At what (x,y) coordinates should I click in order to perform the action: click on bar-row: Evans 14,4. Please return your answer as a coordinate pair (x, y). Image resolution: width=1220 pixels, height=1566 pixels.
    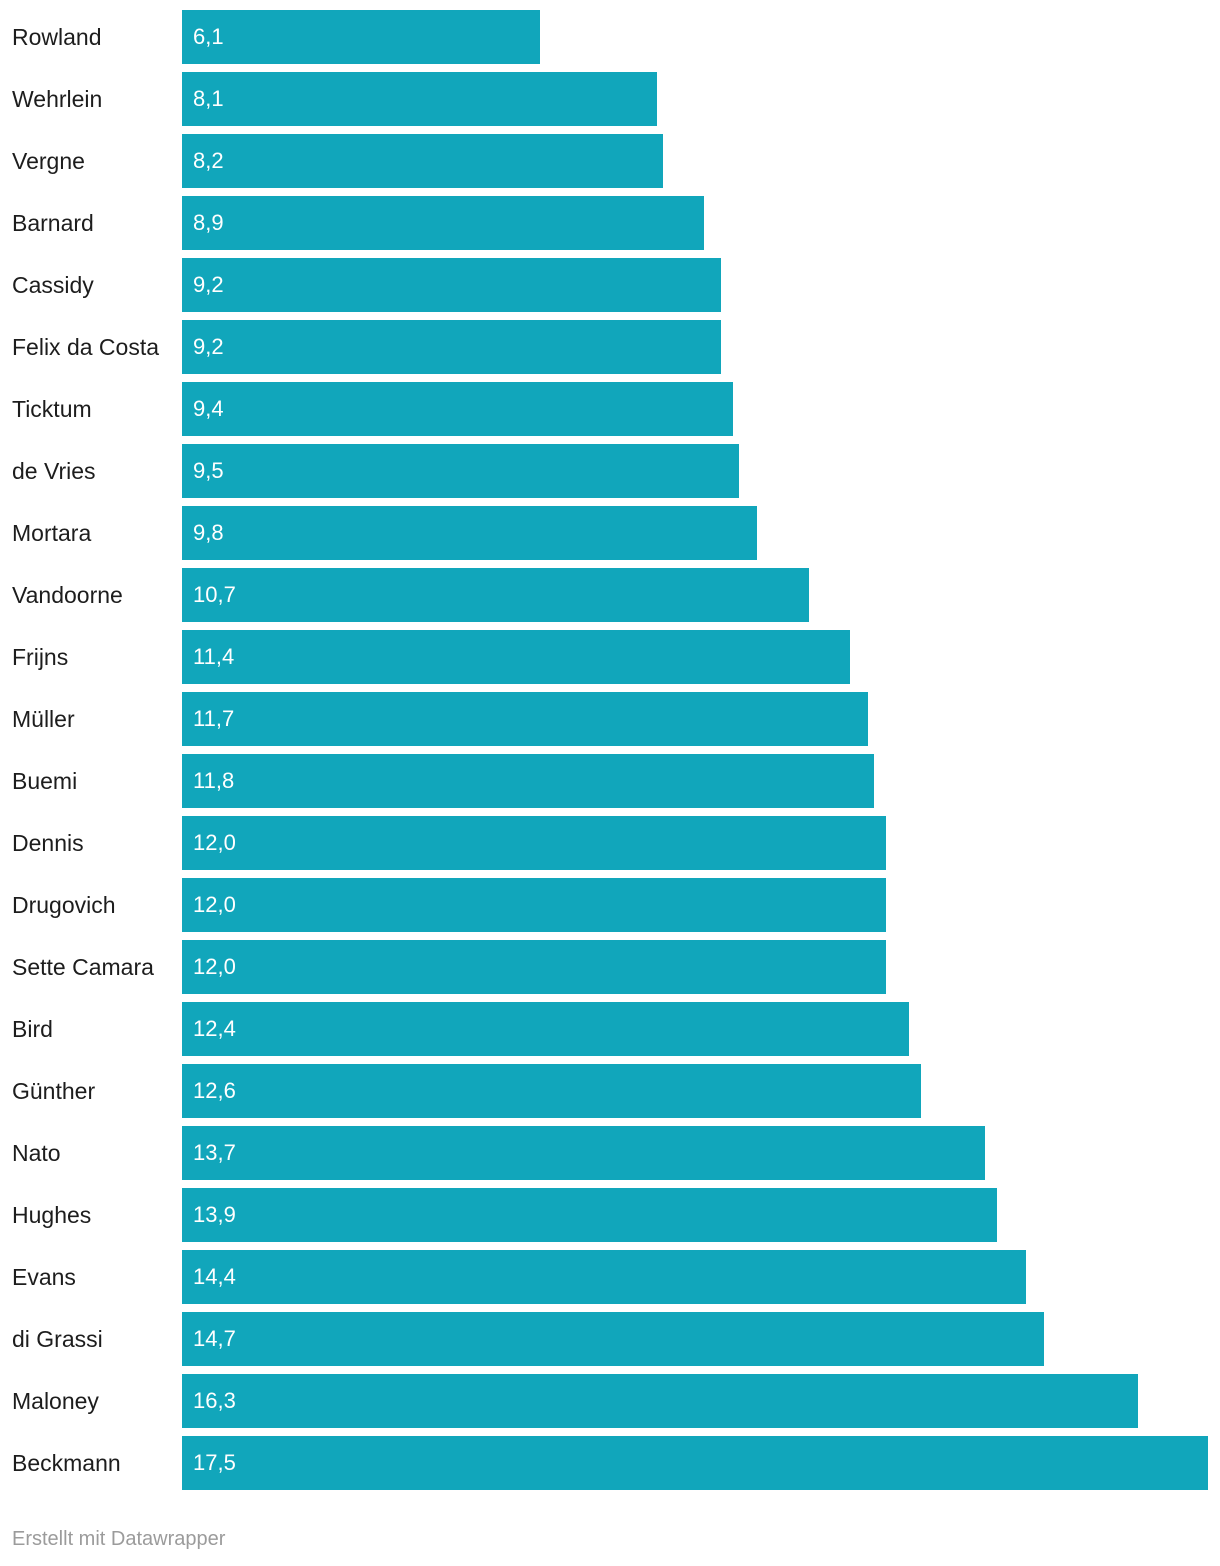
    Looking at the image, I should click on (610, 1277).